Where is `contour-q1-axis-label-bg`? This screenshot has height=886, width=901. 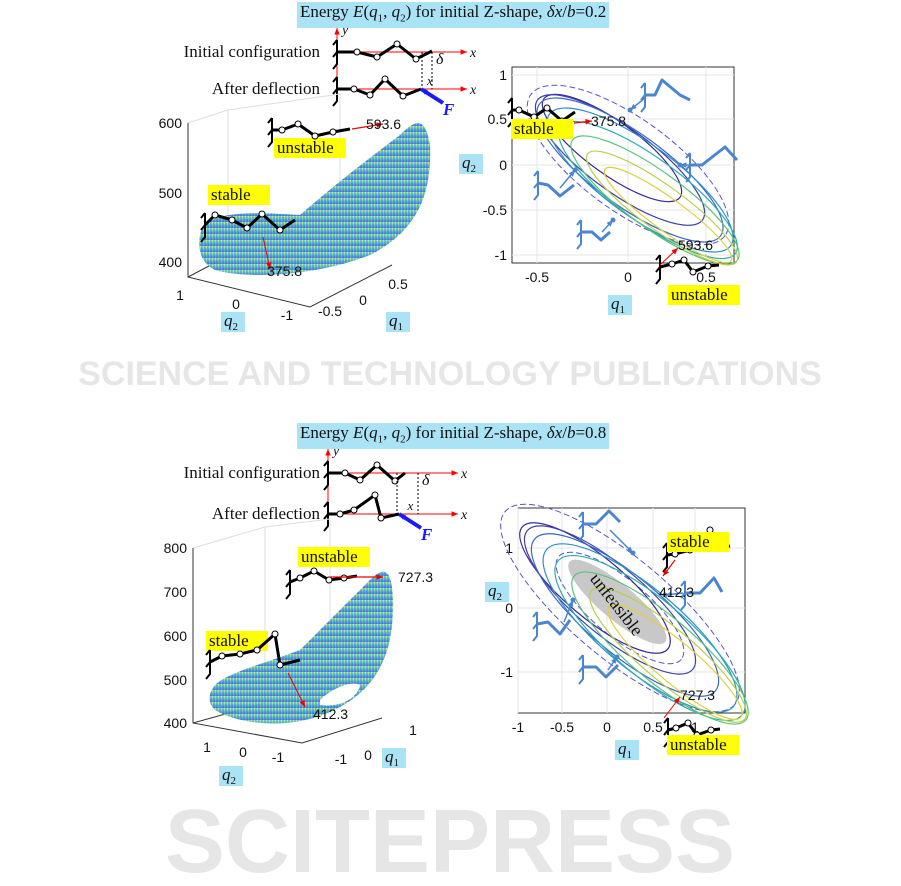 contour-q1-axis-label-bg is located at coordinates (620, 305).